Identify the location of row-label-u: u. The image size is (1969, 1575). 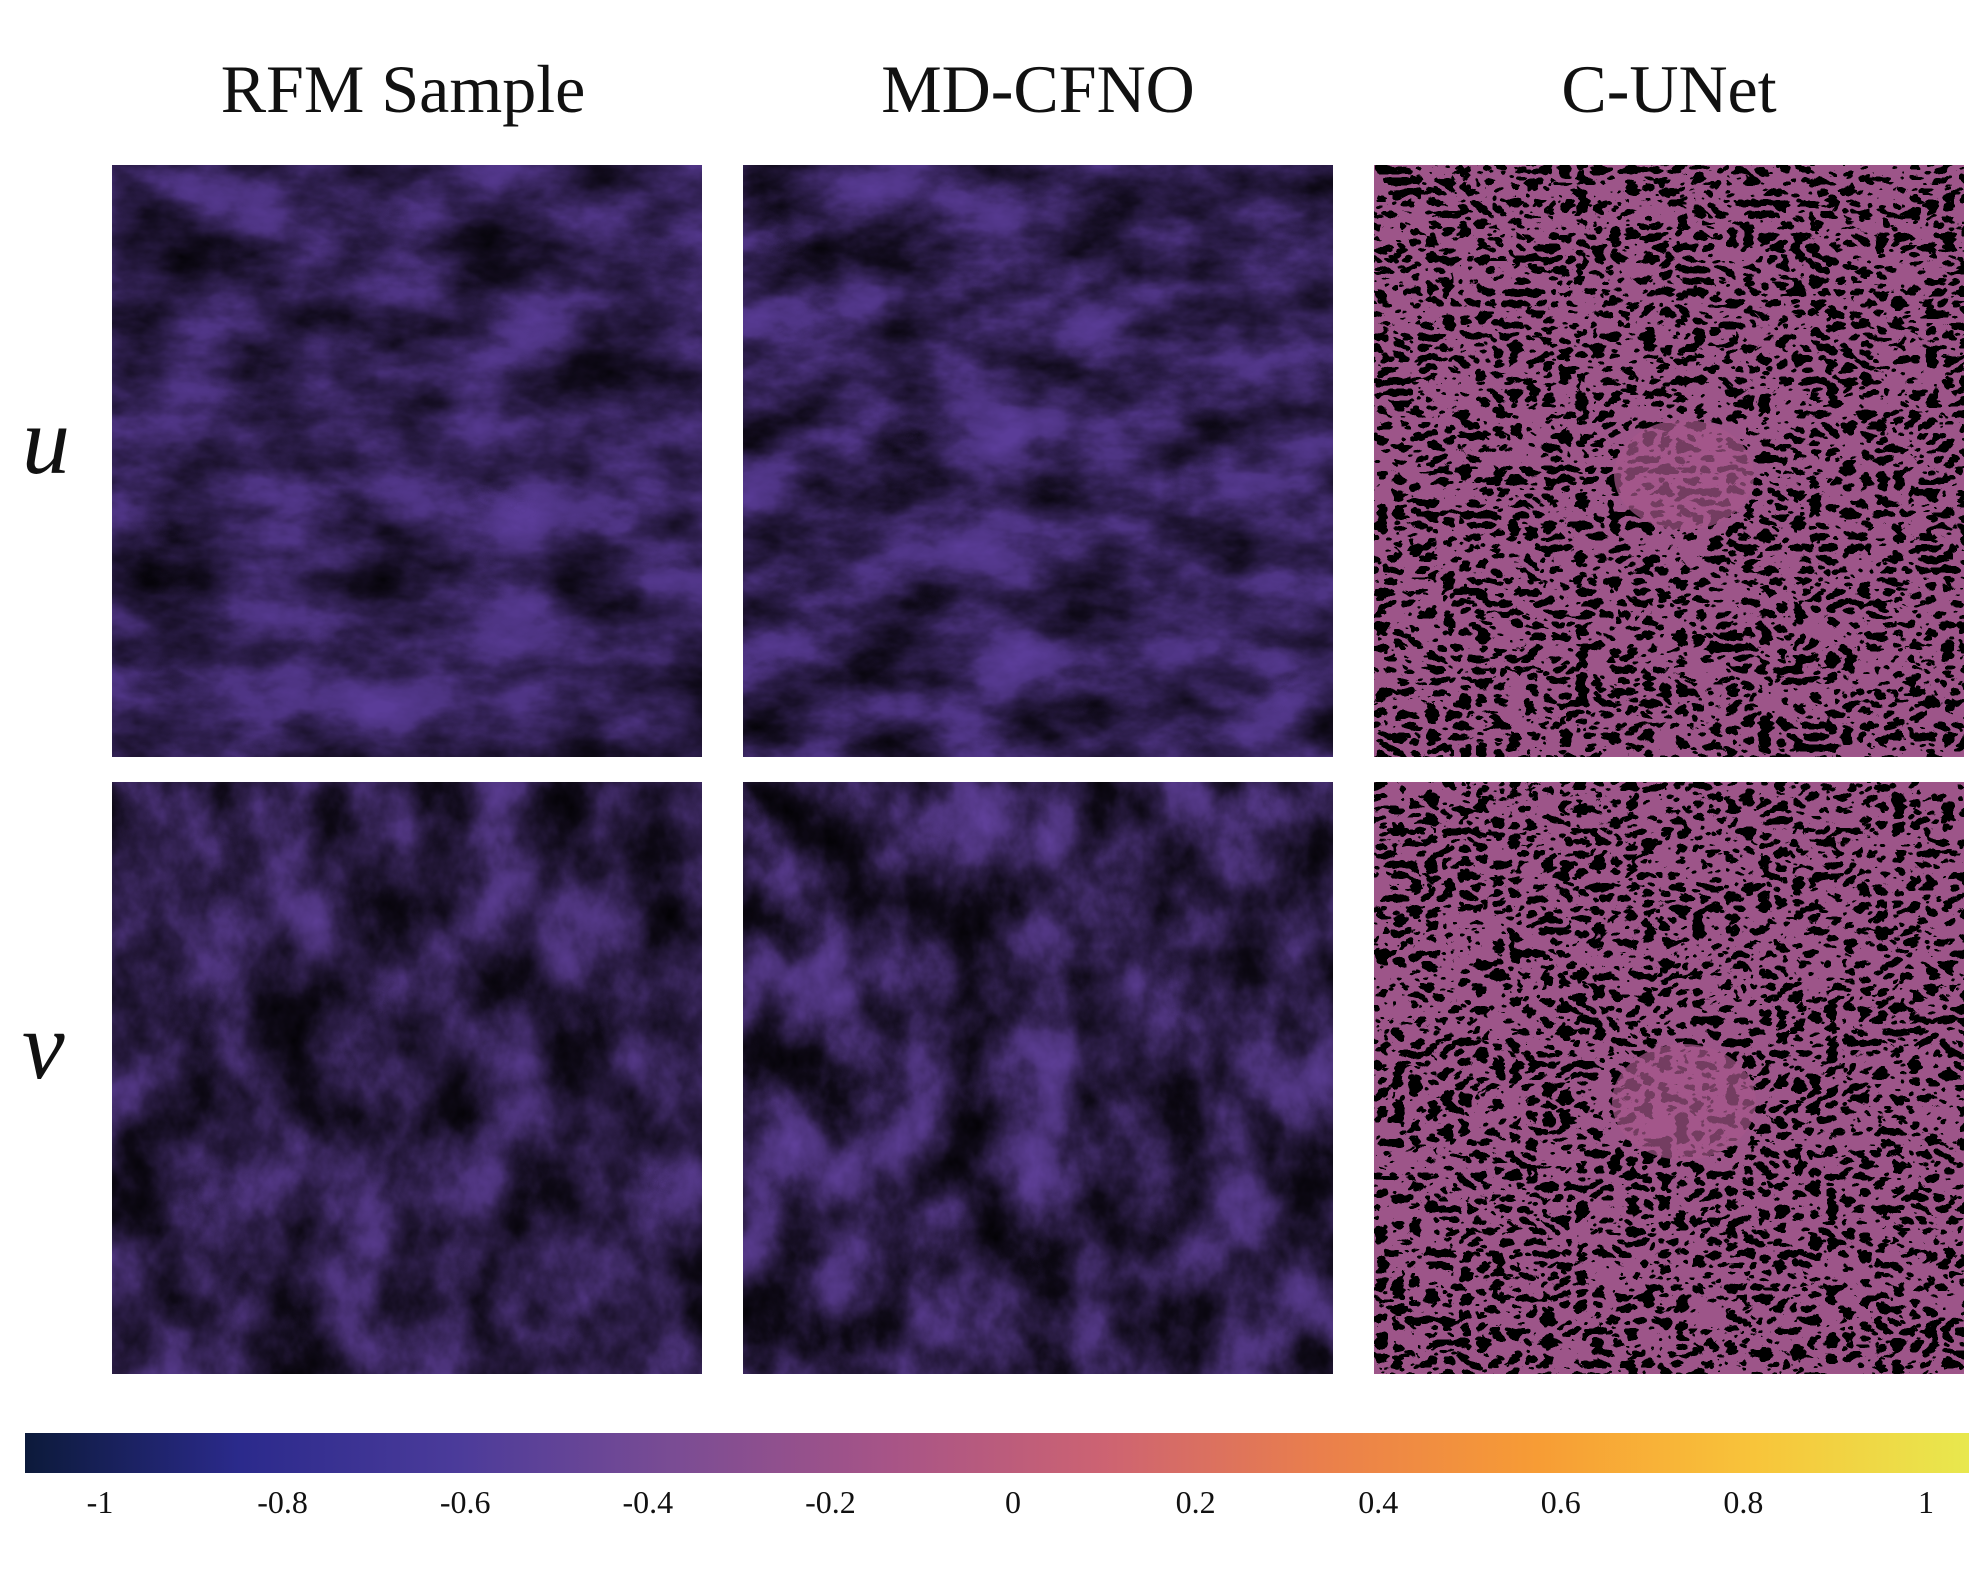
(46, 440).